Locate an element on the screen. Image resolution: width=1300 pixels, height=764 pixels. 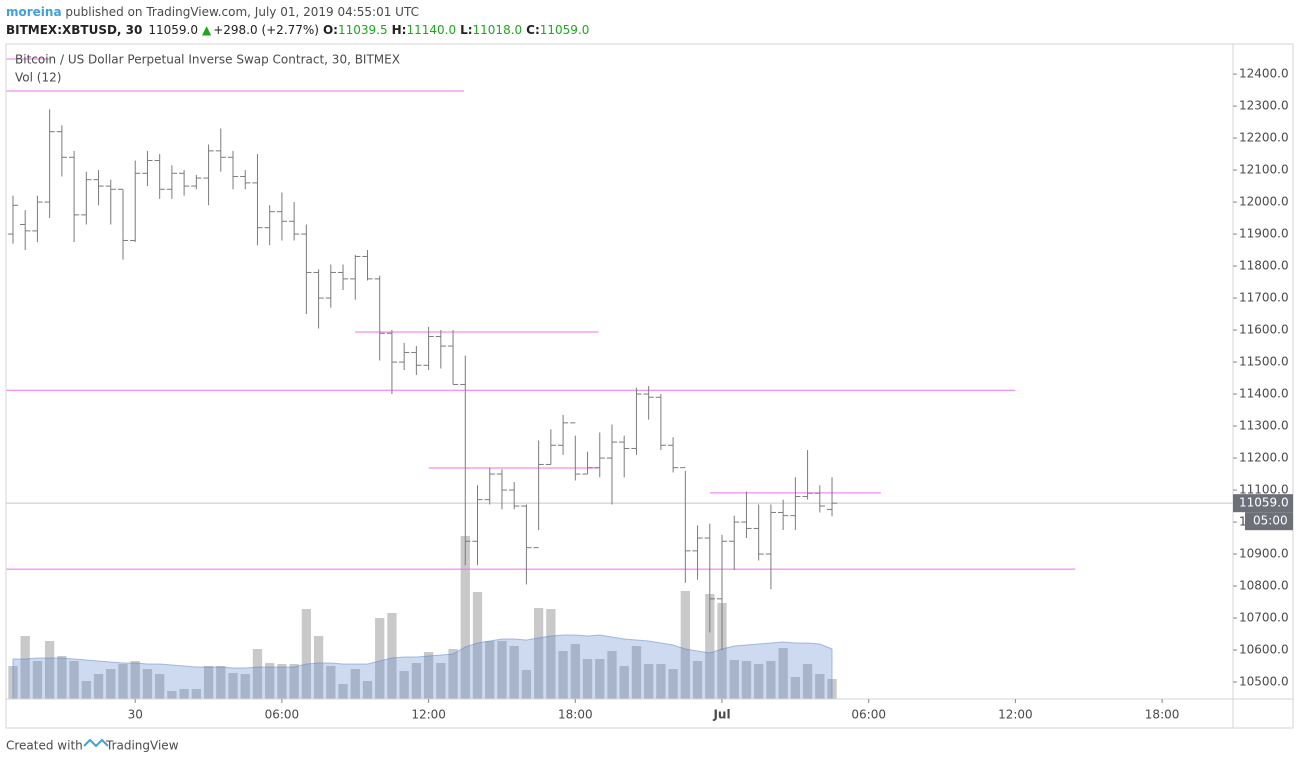
c-value: 11059.0 is located at coordinates (565, 30).